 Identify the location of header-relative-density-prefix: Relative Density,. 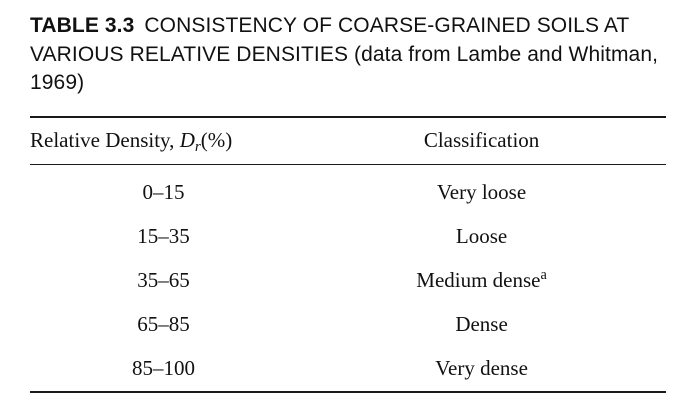
(105, 139).